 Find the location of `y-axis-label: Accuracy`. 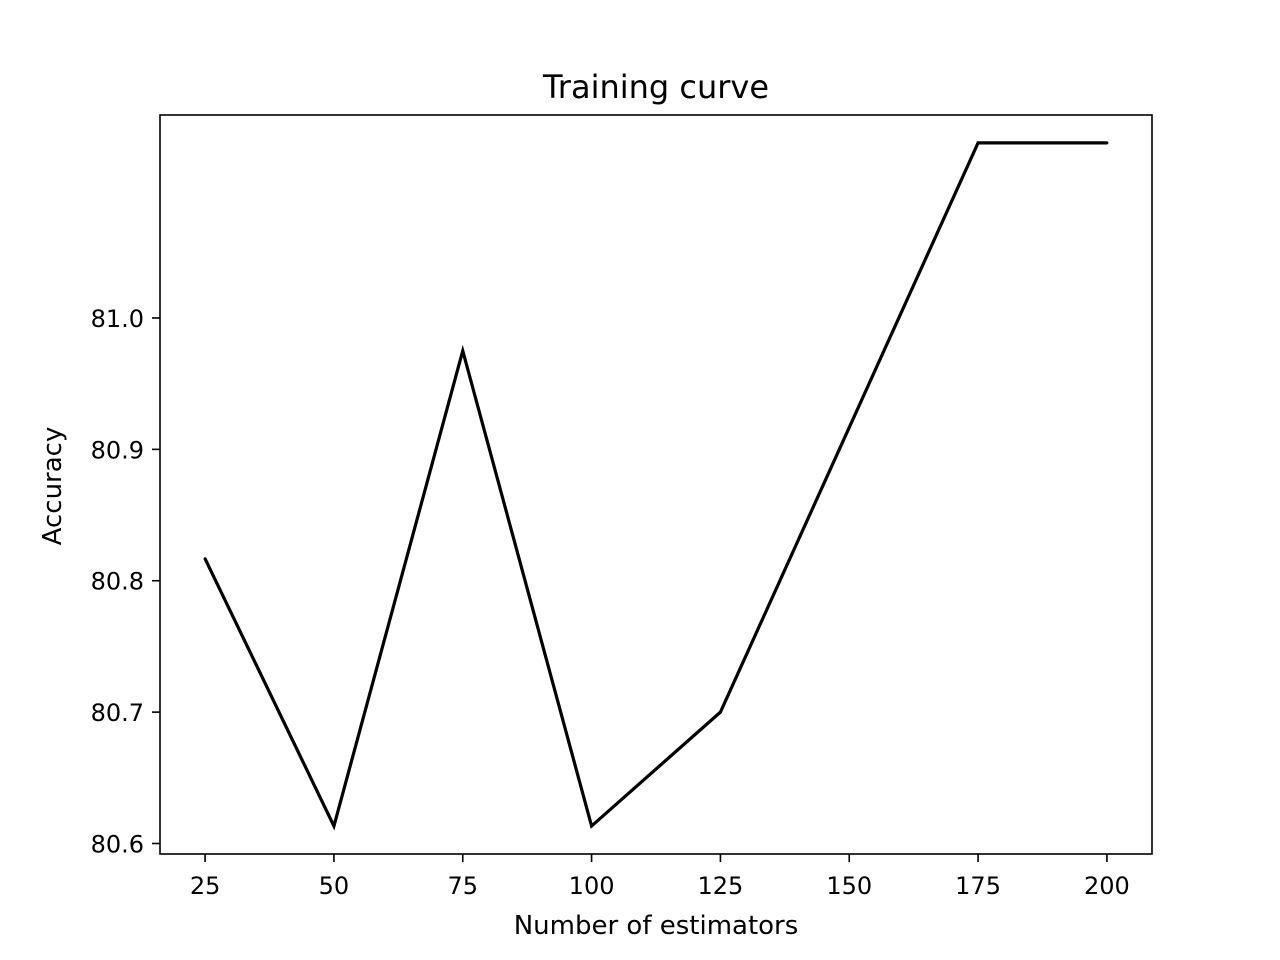

y-axis-label: Accuracy is located at coordinates (53, 486).